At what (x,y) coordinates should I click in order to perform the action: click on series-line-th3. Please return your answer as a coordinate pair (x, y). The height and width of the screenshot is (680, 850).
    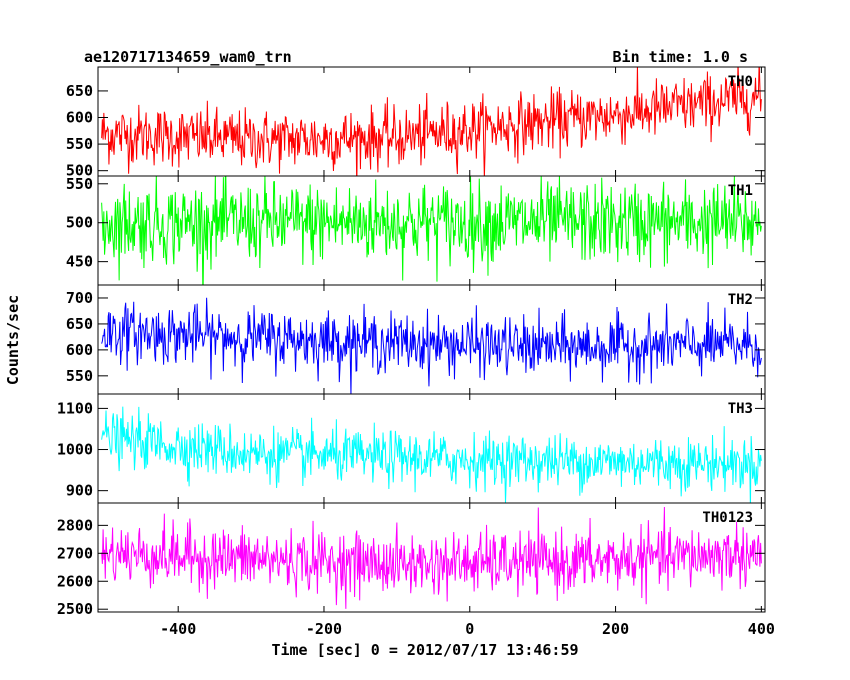
    Looking at the image, I should click on (431, 454).